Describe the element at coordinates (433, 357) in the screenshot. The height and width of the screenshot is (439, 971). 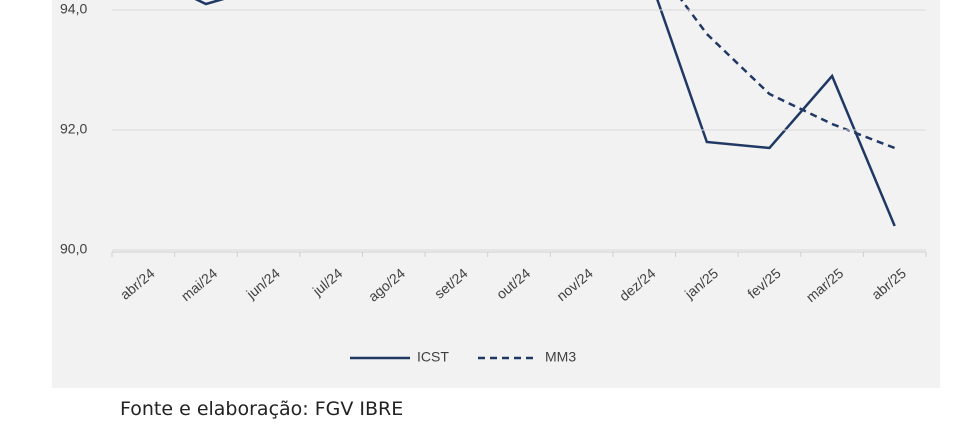
I see `legend-label: ICST` at that location.